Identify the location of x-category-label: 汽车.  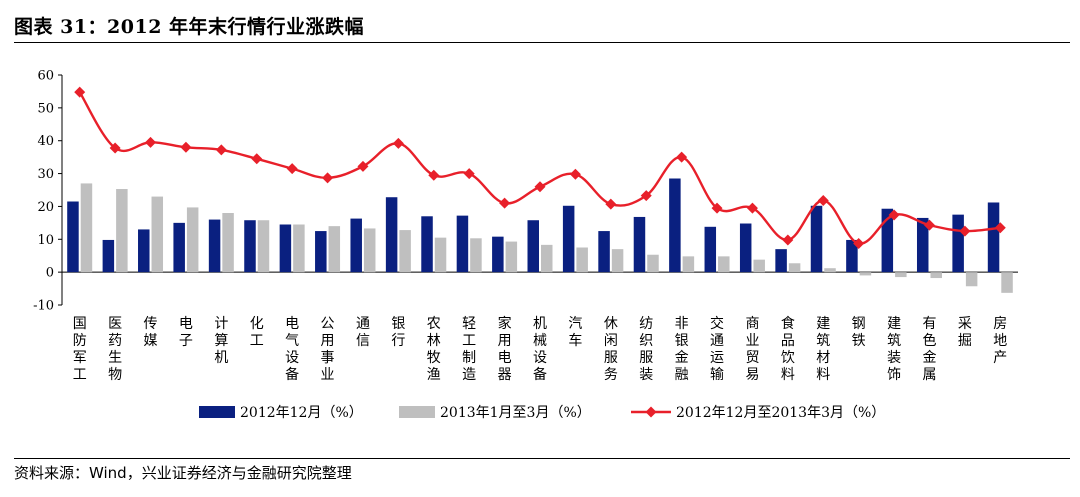
(575, 332).